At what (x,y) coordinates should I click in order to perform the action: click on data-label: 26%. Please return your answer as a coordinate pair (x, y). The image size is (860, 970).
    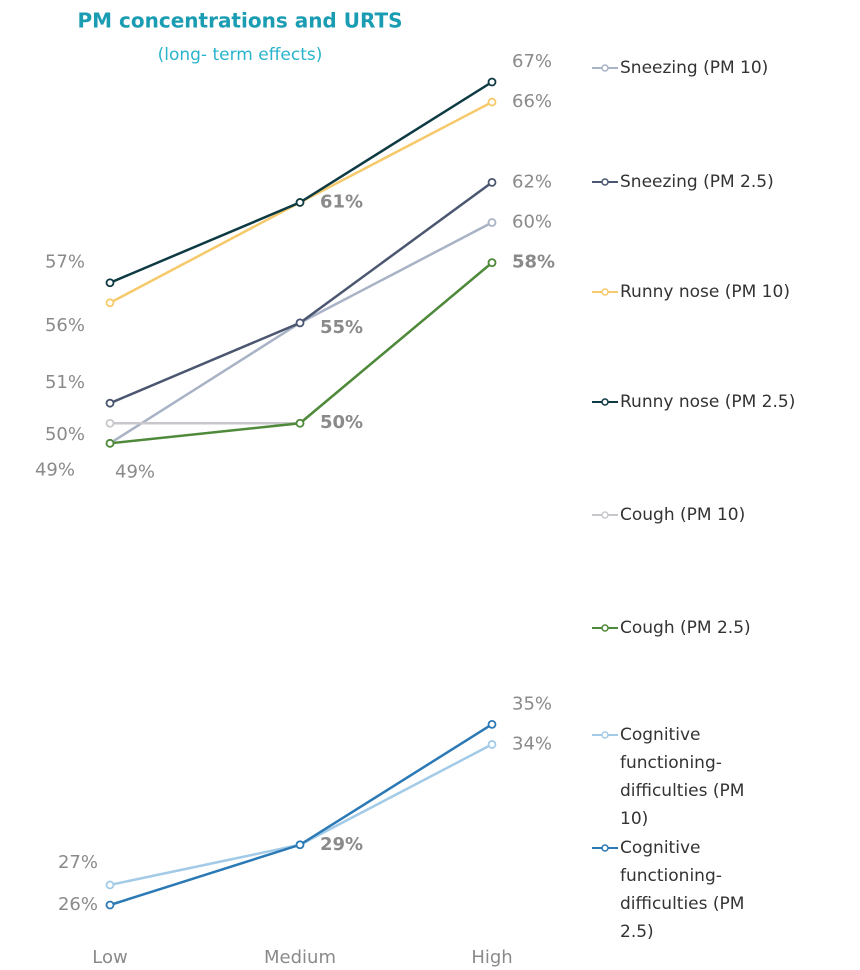
    Looking at the image, I should click on (78, 904).